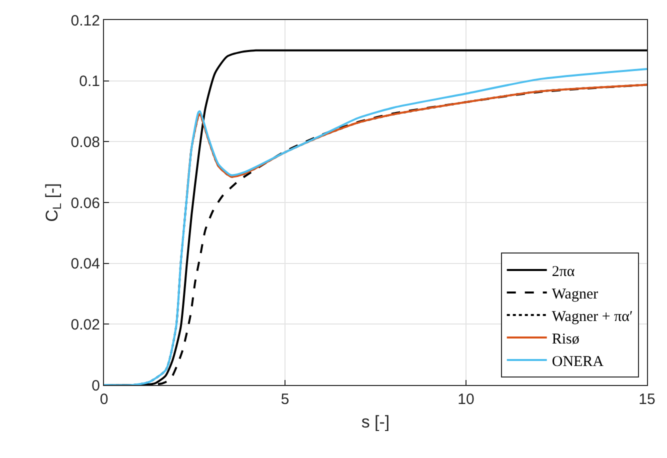 This screenshot has width=667, height=458. Describe the element at coordinates (85, 264) in the screenshot. I see `y-tick-label: 0.04` at that location.